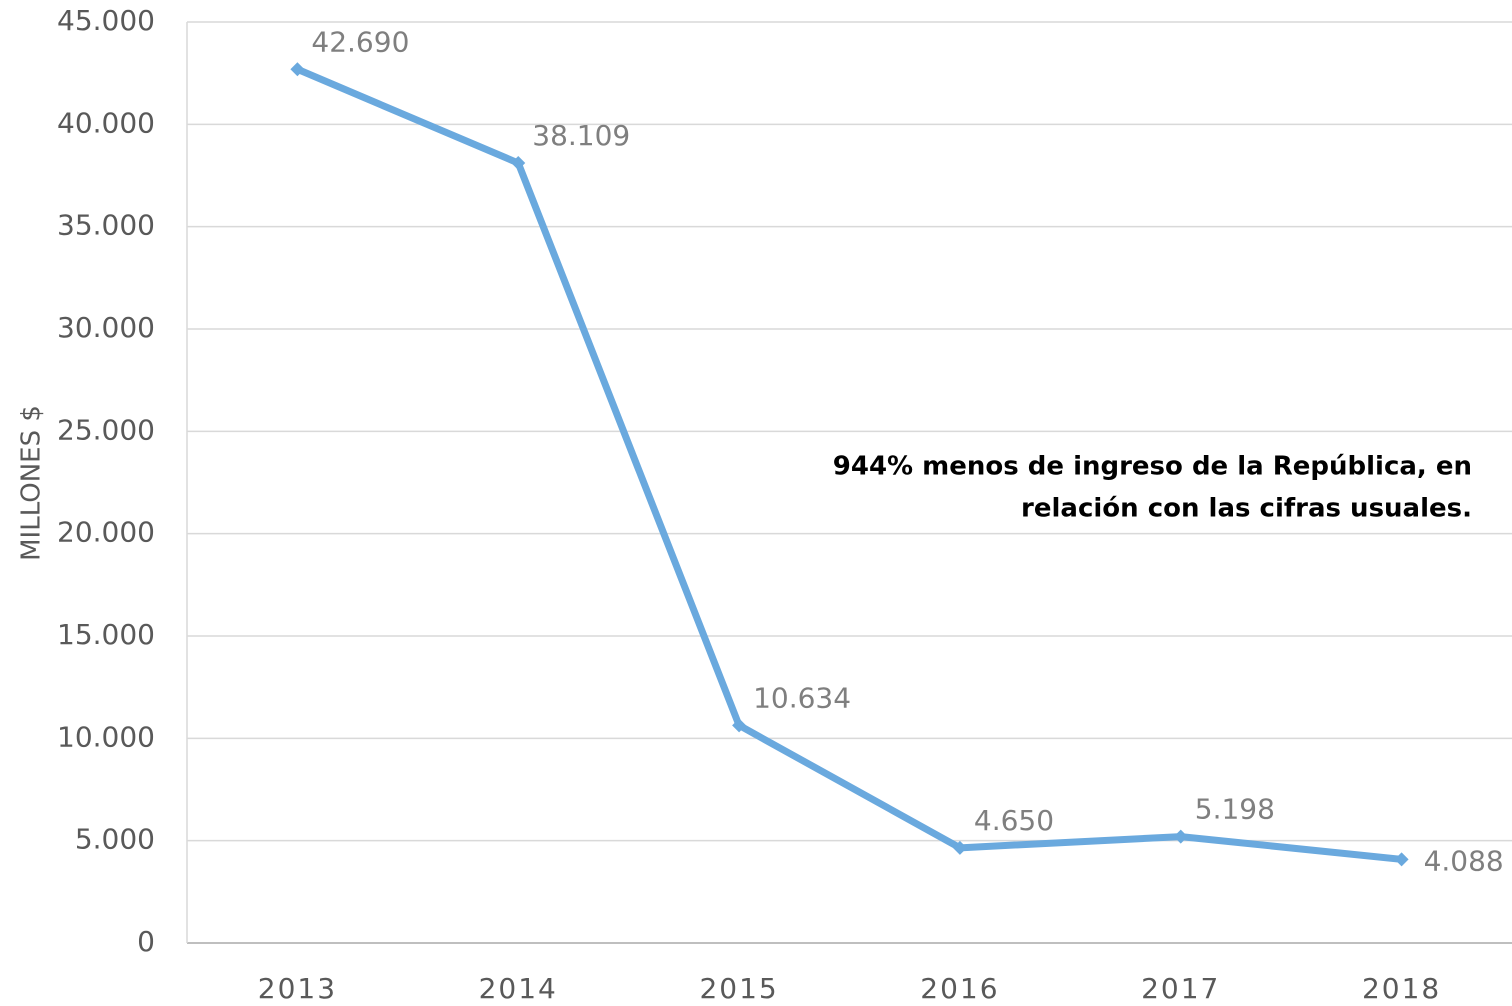 The width and height of the screenshot is (1512, 1006). What do you see at coordinates (106, 532) in the screenshot?
I see `y-tick-label: 20.000` at bounding box center [106, 532].